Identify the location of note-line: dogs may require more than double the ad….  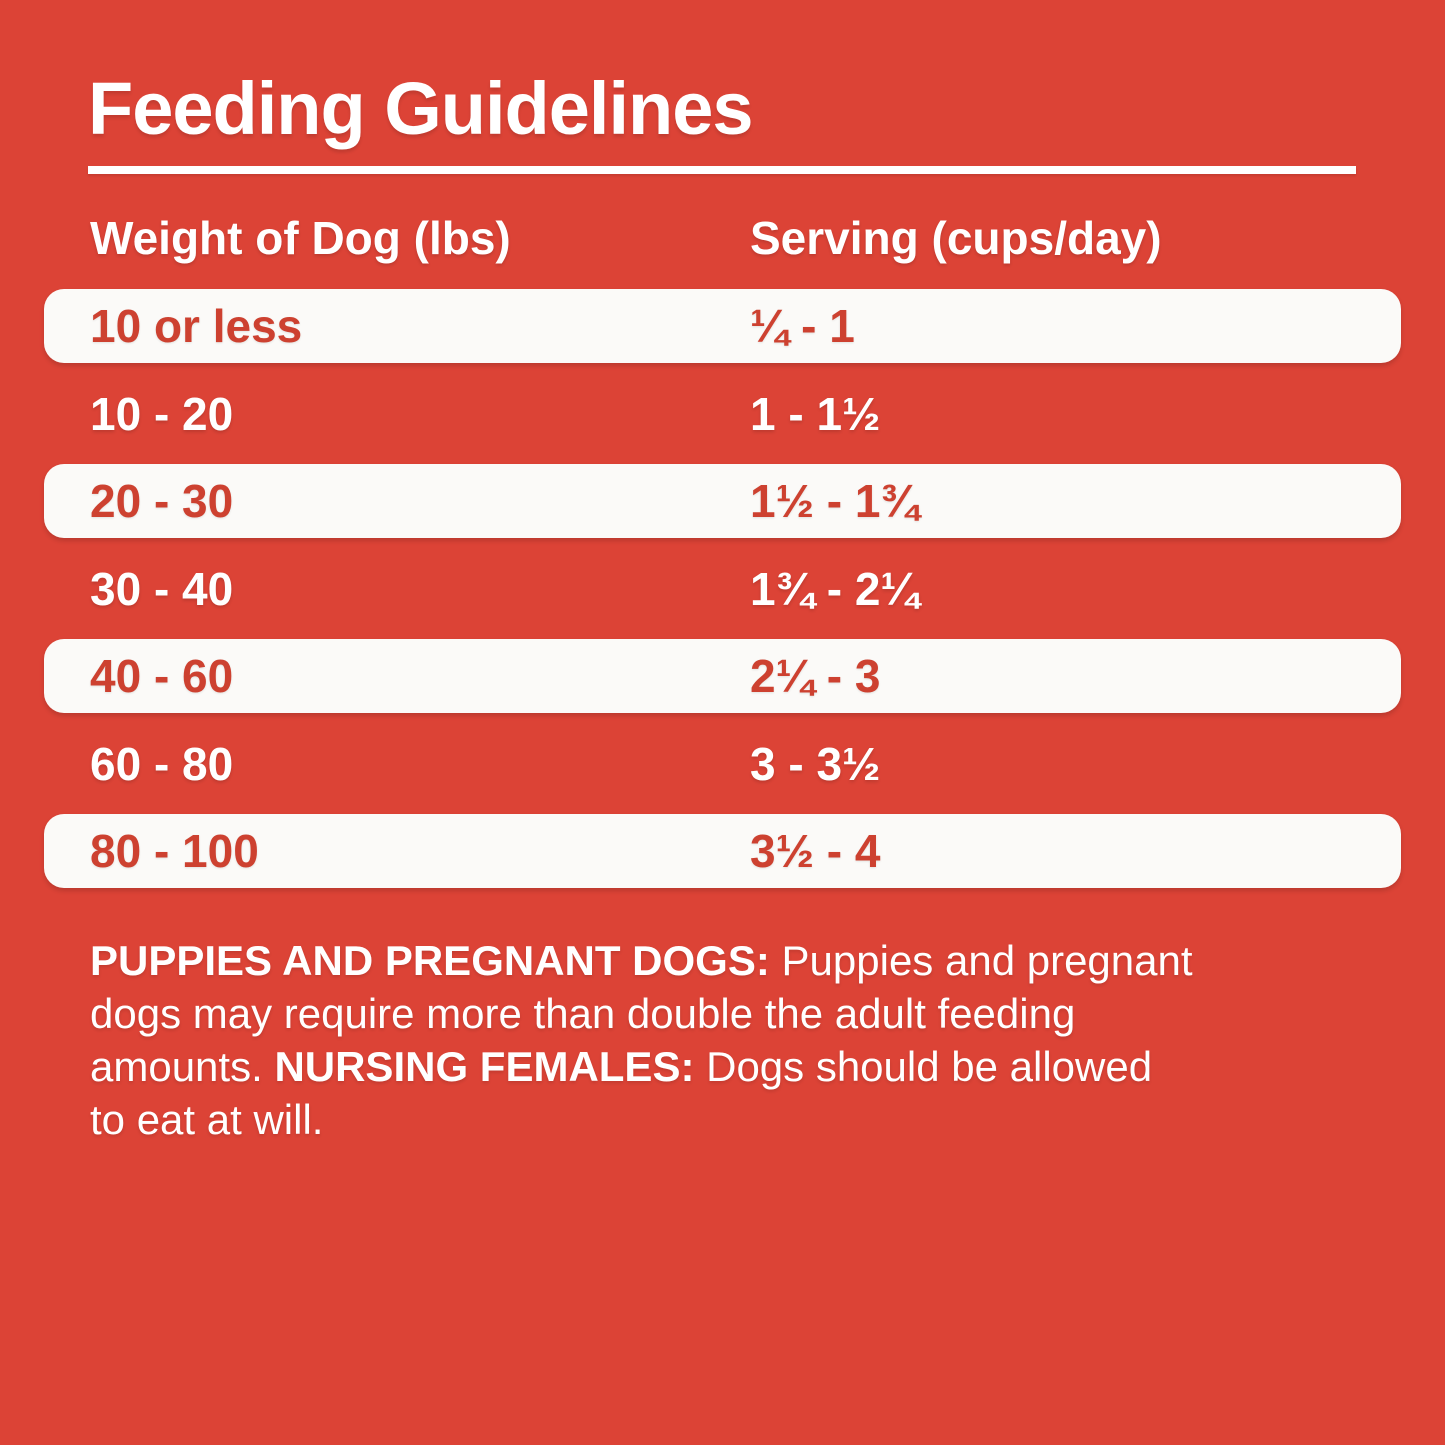
(641, 1013).